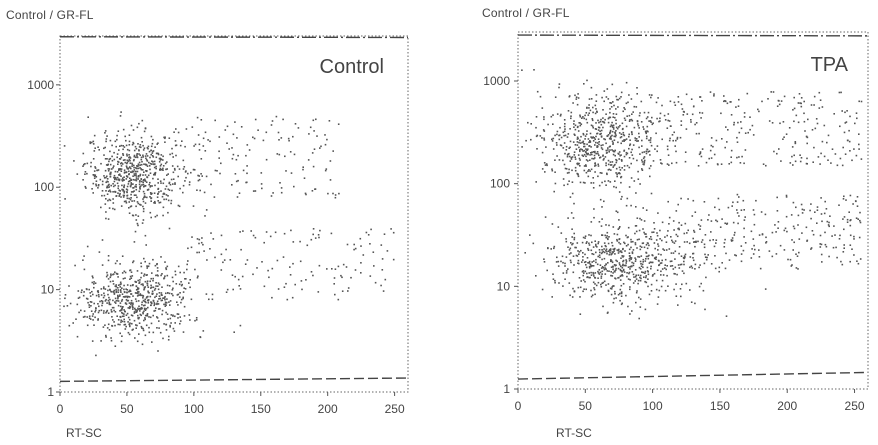 The width and height of the screenshot is (878, 445). Describe the element at coordinates (496, 81) in the screenshot. I see `y-tick-label: 1000` at that location.